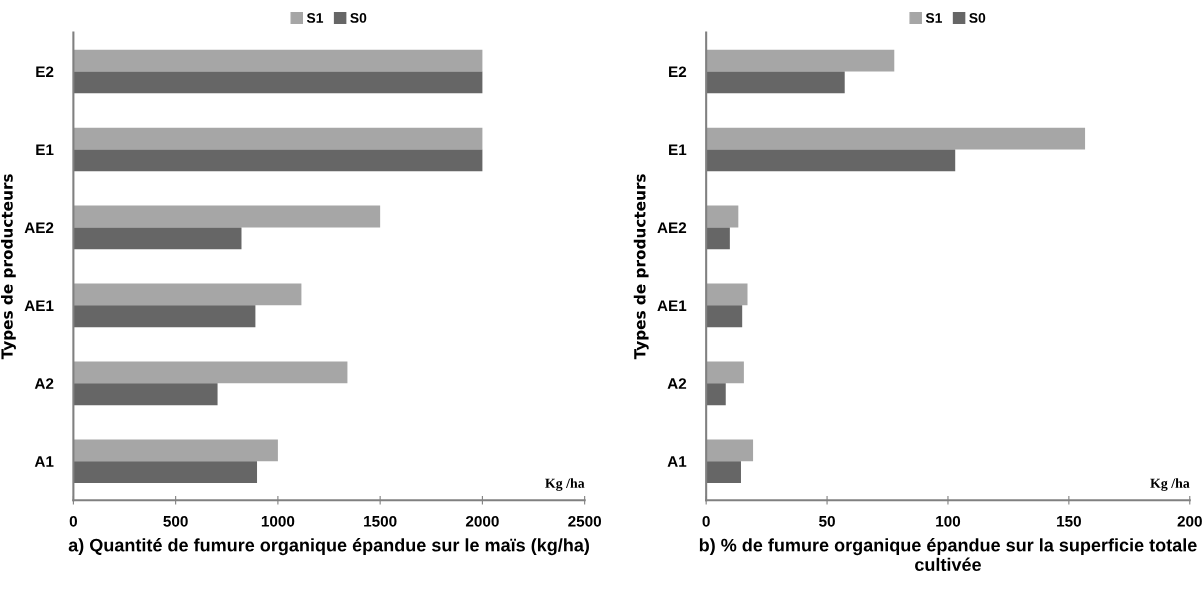 The image size is (1203, 592). Describe the element at coordinates (482, 521) in the screenshot. I see `x-tick-label: 2000` at that location.